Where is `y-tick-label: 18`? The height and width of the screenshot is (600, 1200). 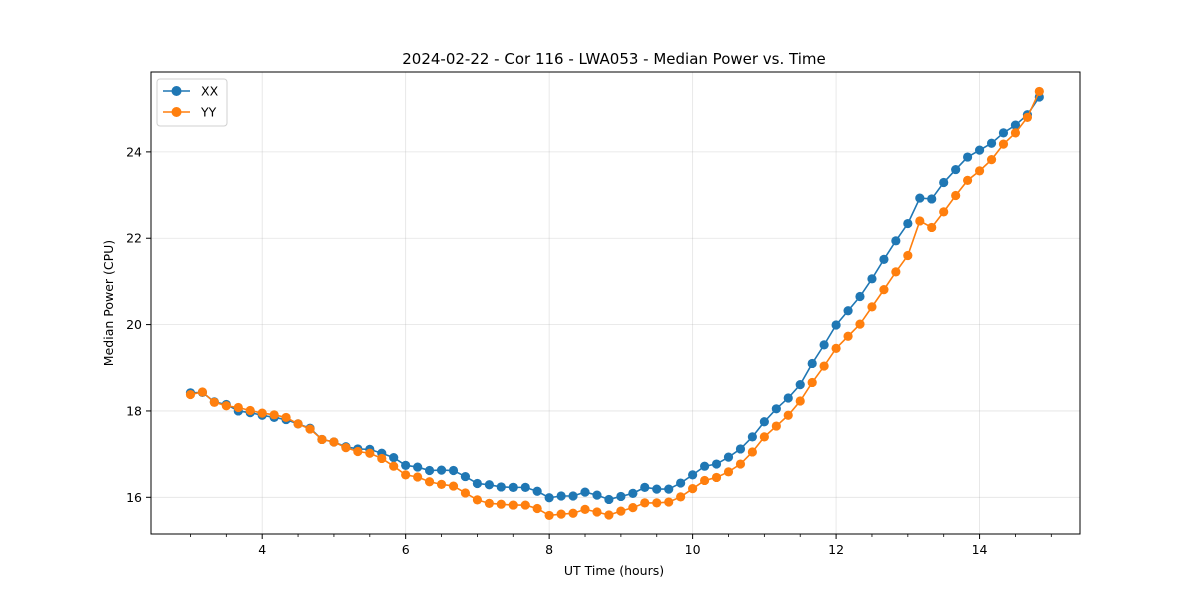 y-tick-label: 18 is located at coordinates (134, 410).